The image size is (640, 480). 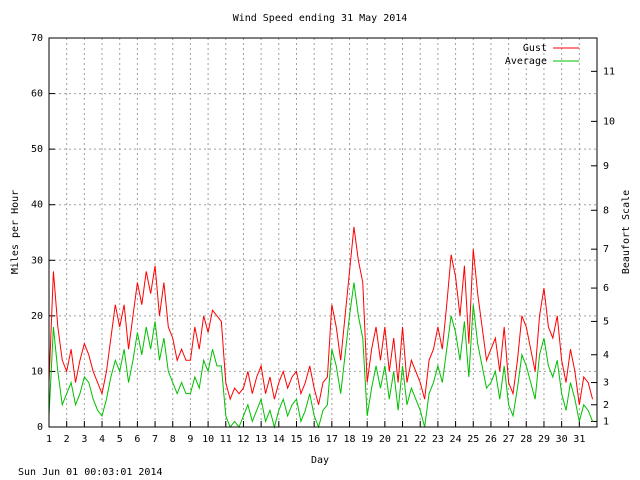 I want to click on y2-tick-label: 1, so click(x=606, y=421).